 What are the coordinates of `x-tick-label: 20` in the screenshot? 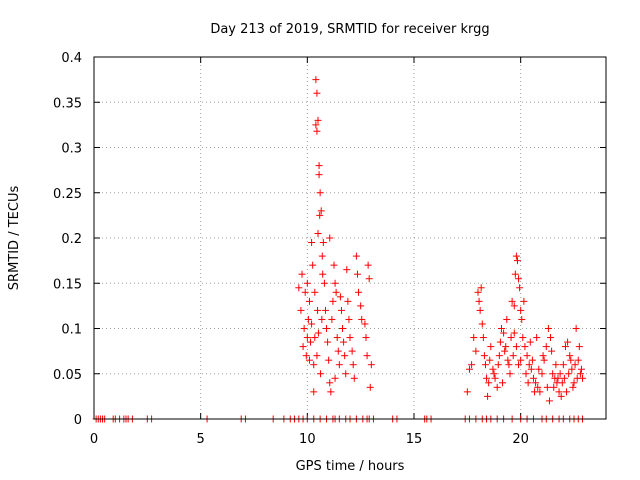 It's located at (520, 439).